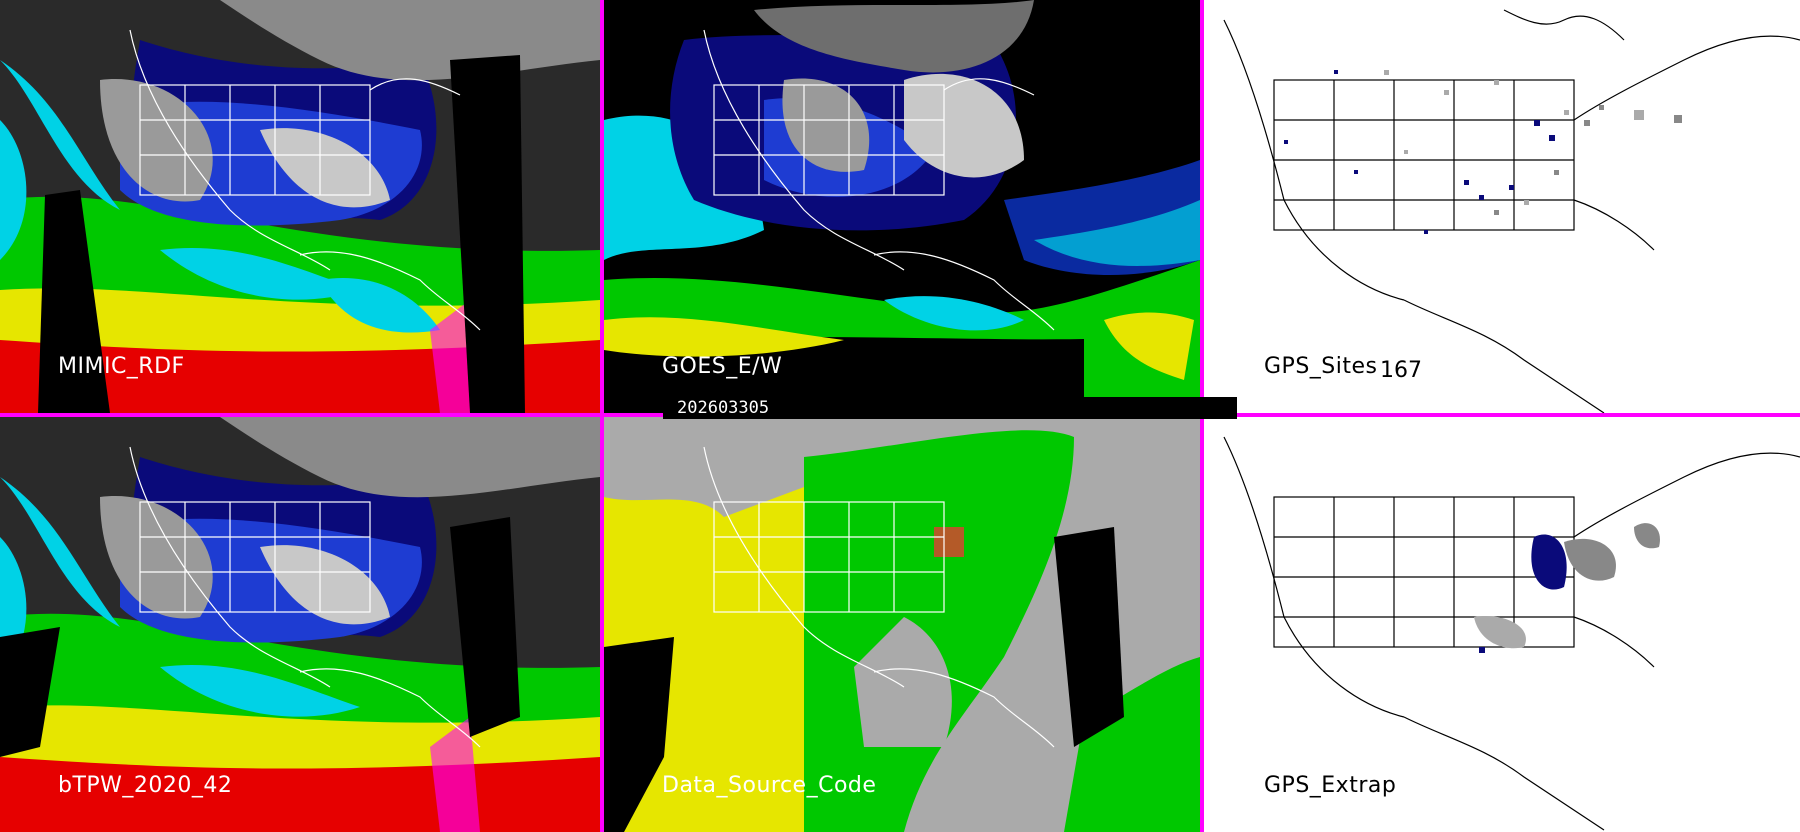 The width and height of the screenshot is (1800, 832). Describe the element at coordinates (1483, 152) in the screenshot. I see `gps-sites-markers` at that location.